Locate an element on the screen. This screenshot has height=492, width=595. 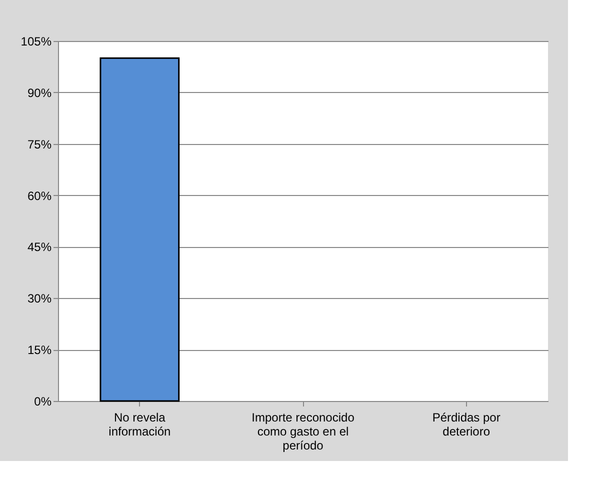
y-tick-label: 45% is located at coordinates (39, 247).